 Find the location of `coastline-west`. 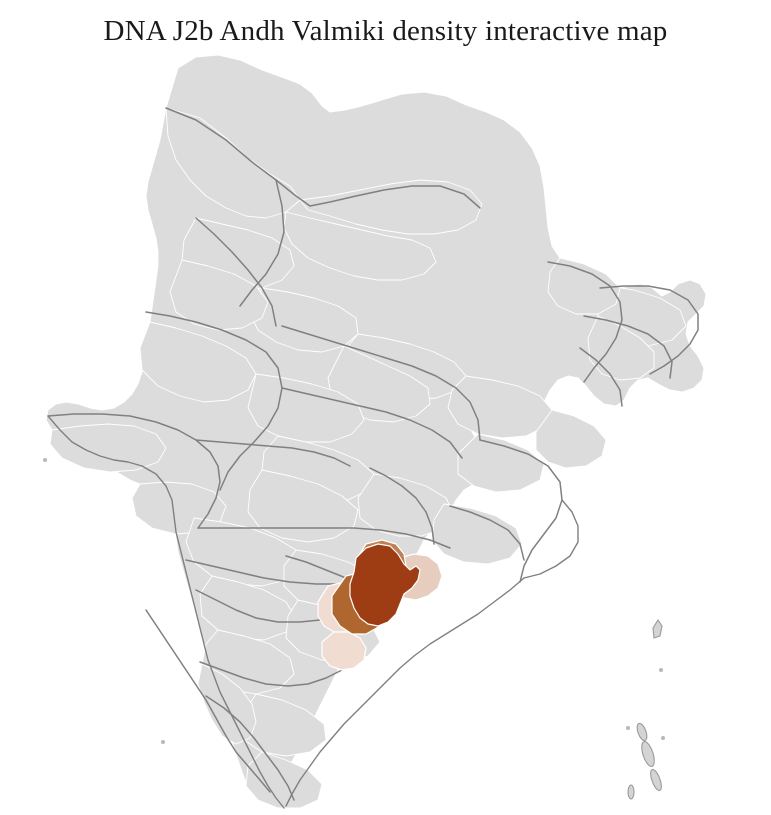

coastline-west is located at coordinates (166, 612).